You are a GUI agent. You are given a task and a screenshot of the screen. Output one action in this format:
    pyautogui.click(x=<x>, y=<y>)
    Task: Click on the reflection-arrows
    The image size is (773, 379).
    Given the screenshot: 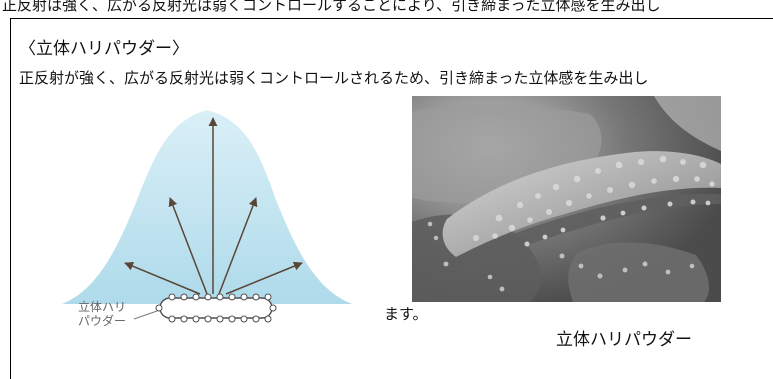 What is the action you would take?
    pyautogui.click(x=213, y=206)
    